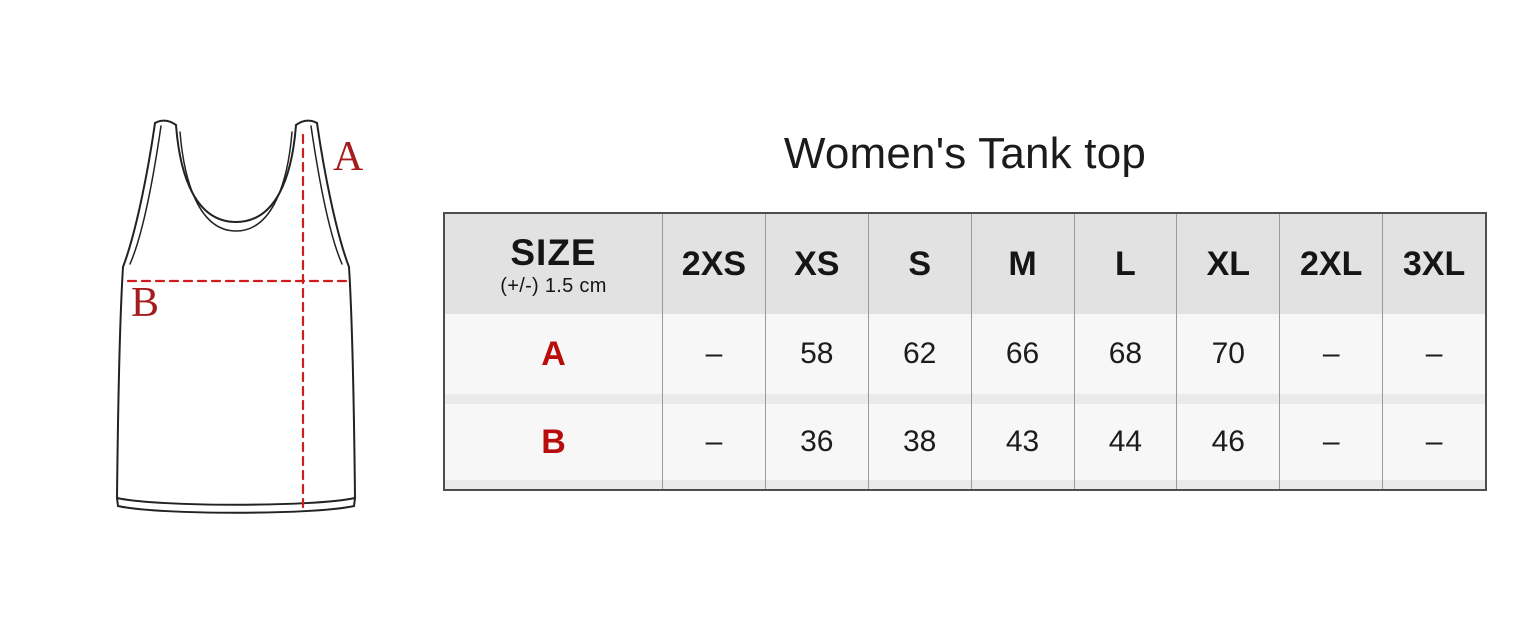  Describe the element at coordinates (236, 509) in the screenshot. I see `hem-bottom-line` at that location.